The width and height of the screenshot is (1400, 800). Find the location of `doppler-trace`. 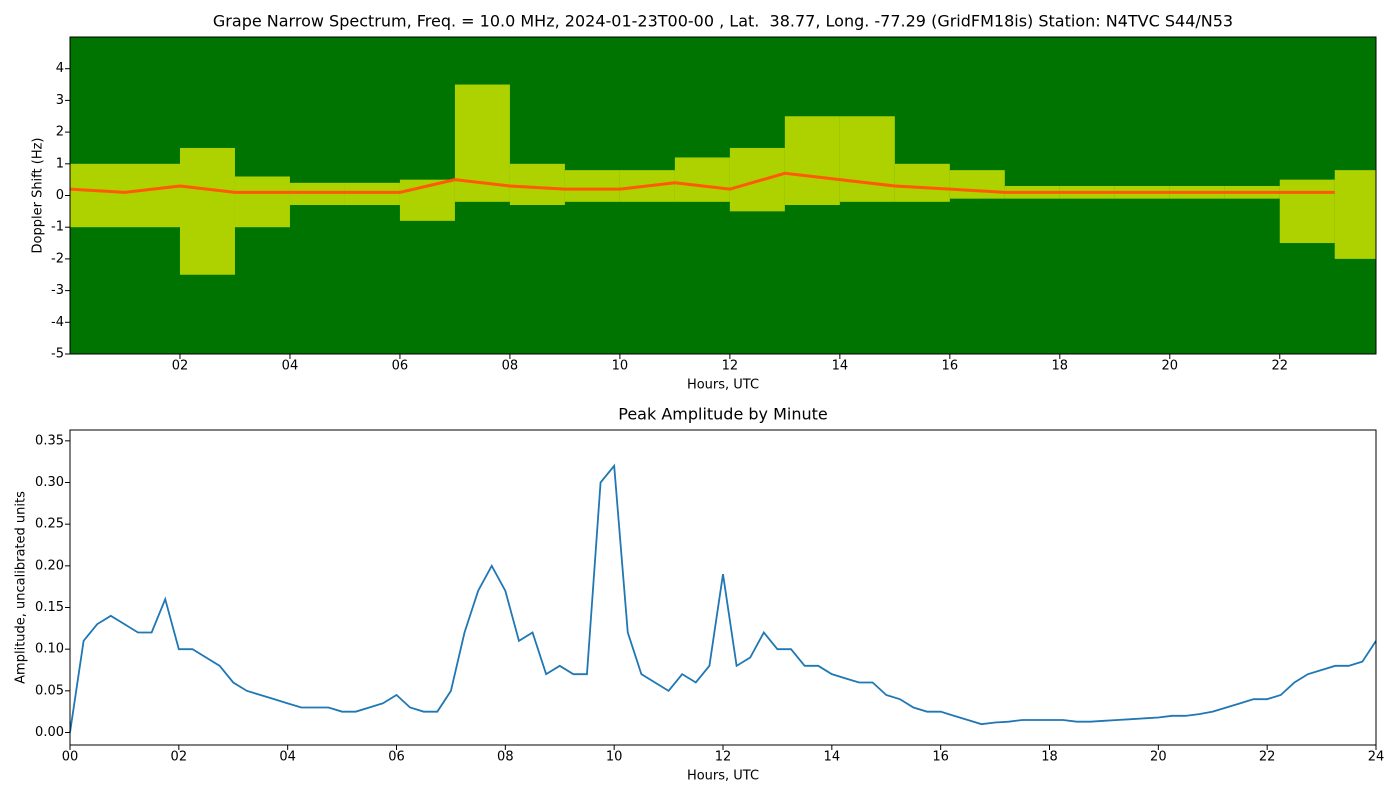

doppler-trace is located at coordinates (702, 182).